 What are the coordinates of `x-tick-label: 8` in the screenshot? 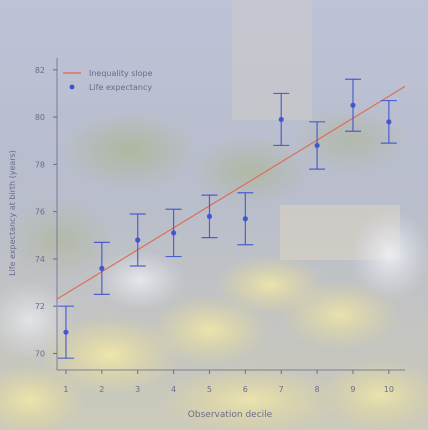 It's located at (317, 389).